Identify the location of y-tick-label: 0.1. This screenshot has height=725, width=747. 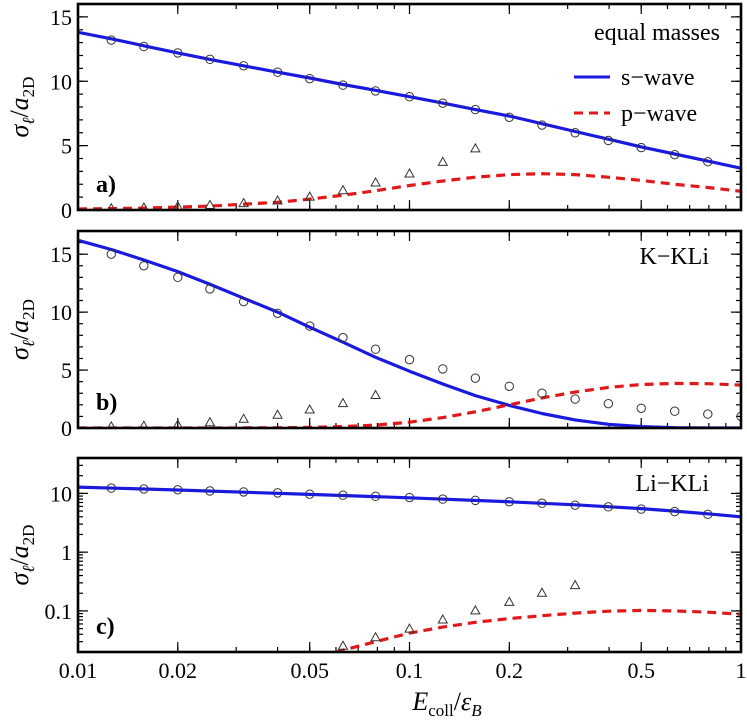
(59, 611).